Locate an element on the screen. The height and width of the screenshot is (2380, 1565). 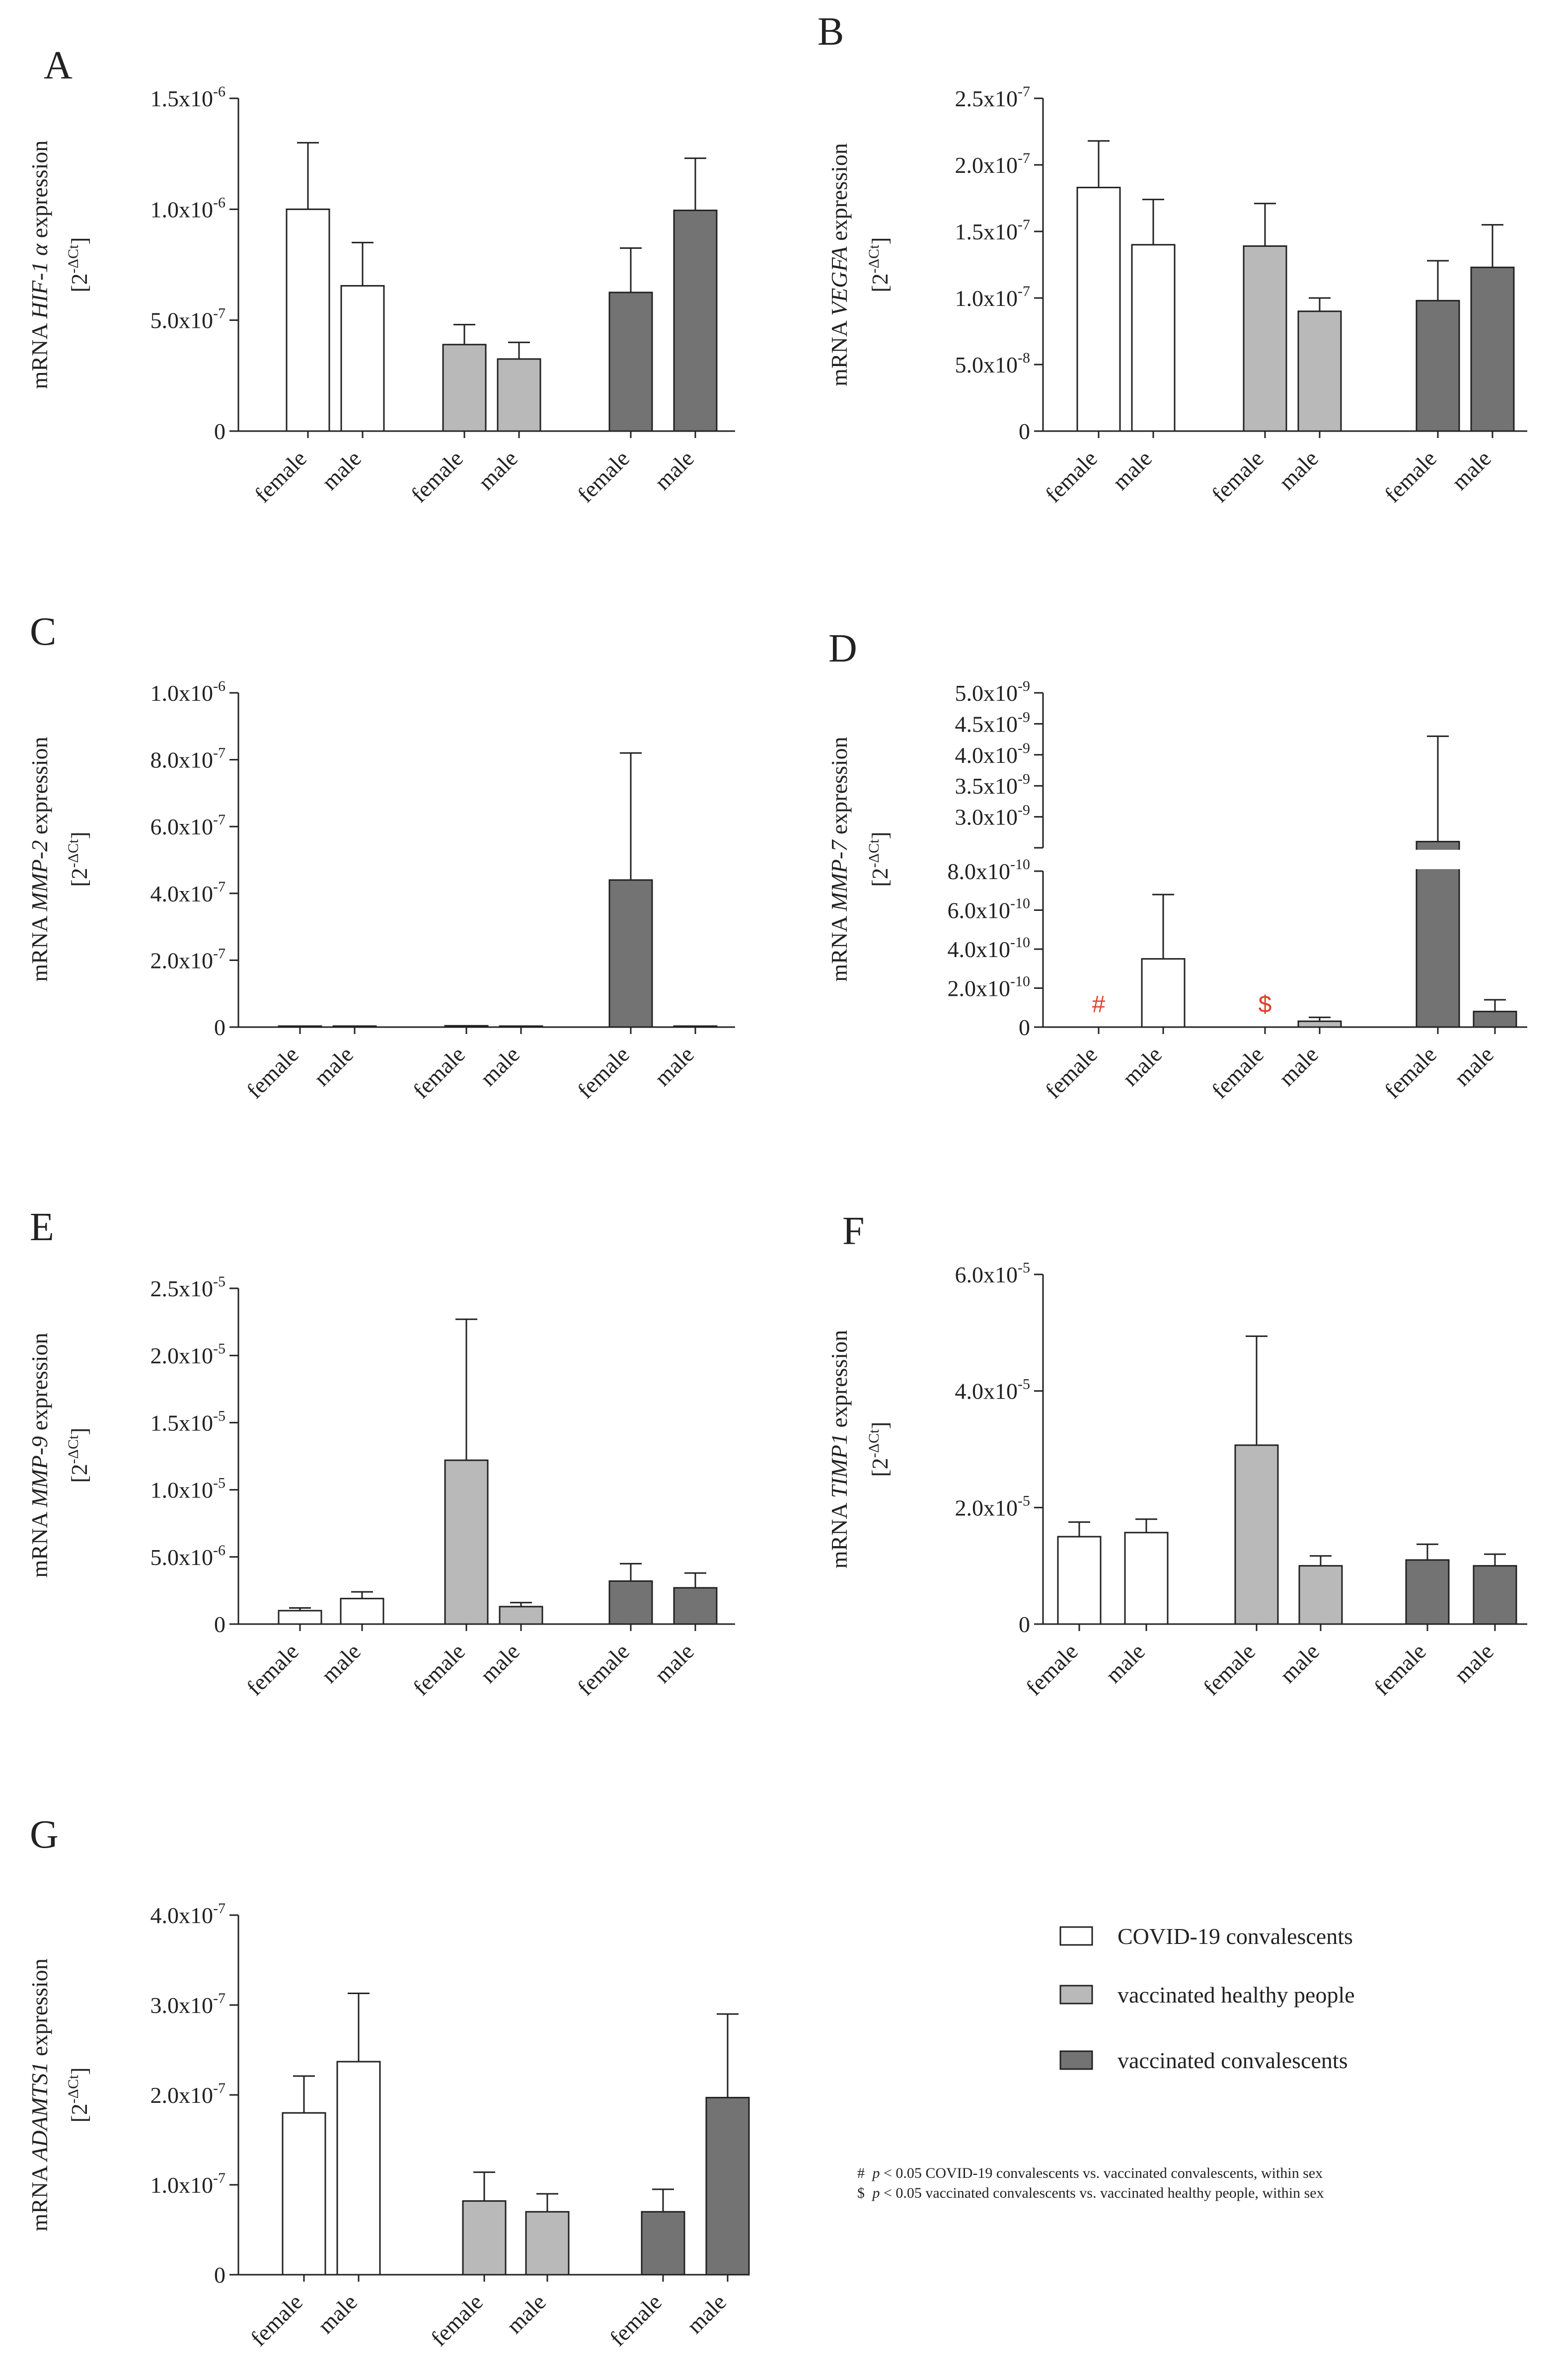
y-tick-exponent: -9 is located at coordinates (1024, 748).